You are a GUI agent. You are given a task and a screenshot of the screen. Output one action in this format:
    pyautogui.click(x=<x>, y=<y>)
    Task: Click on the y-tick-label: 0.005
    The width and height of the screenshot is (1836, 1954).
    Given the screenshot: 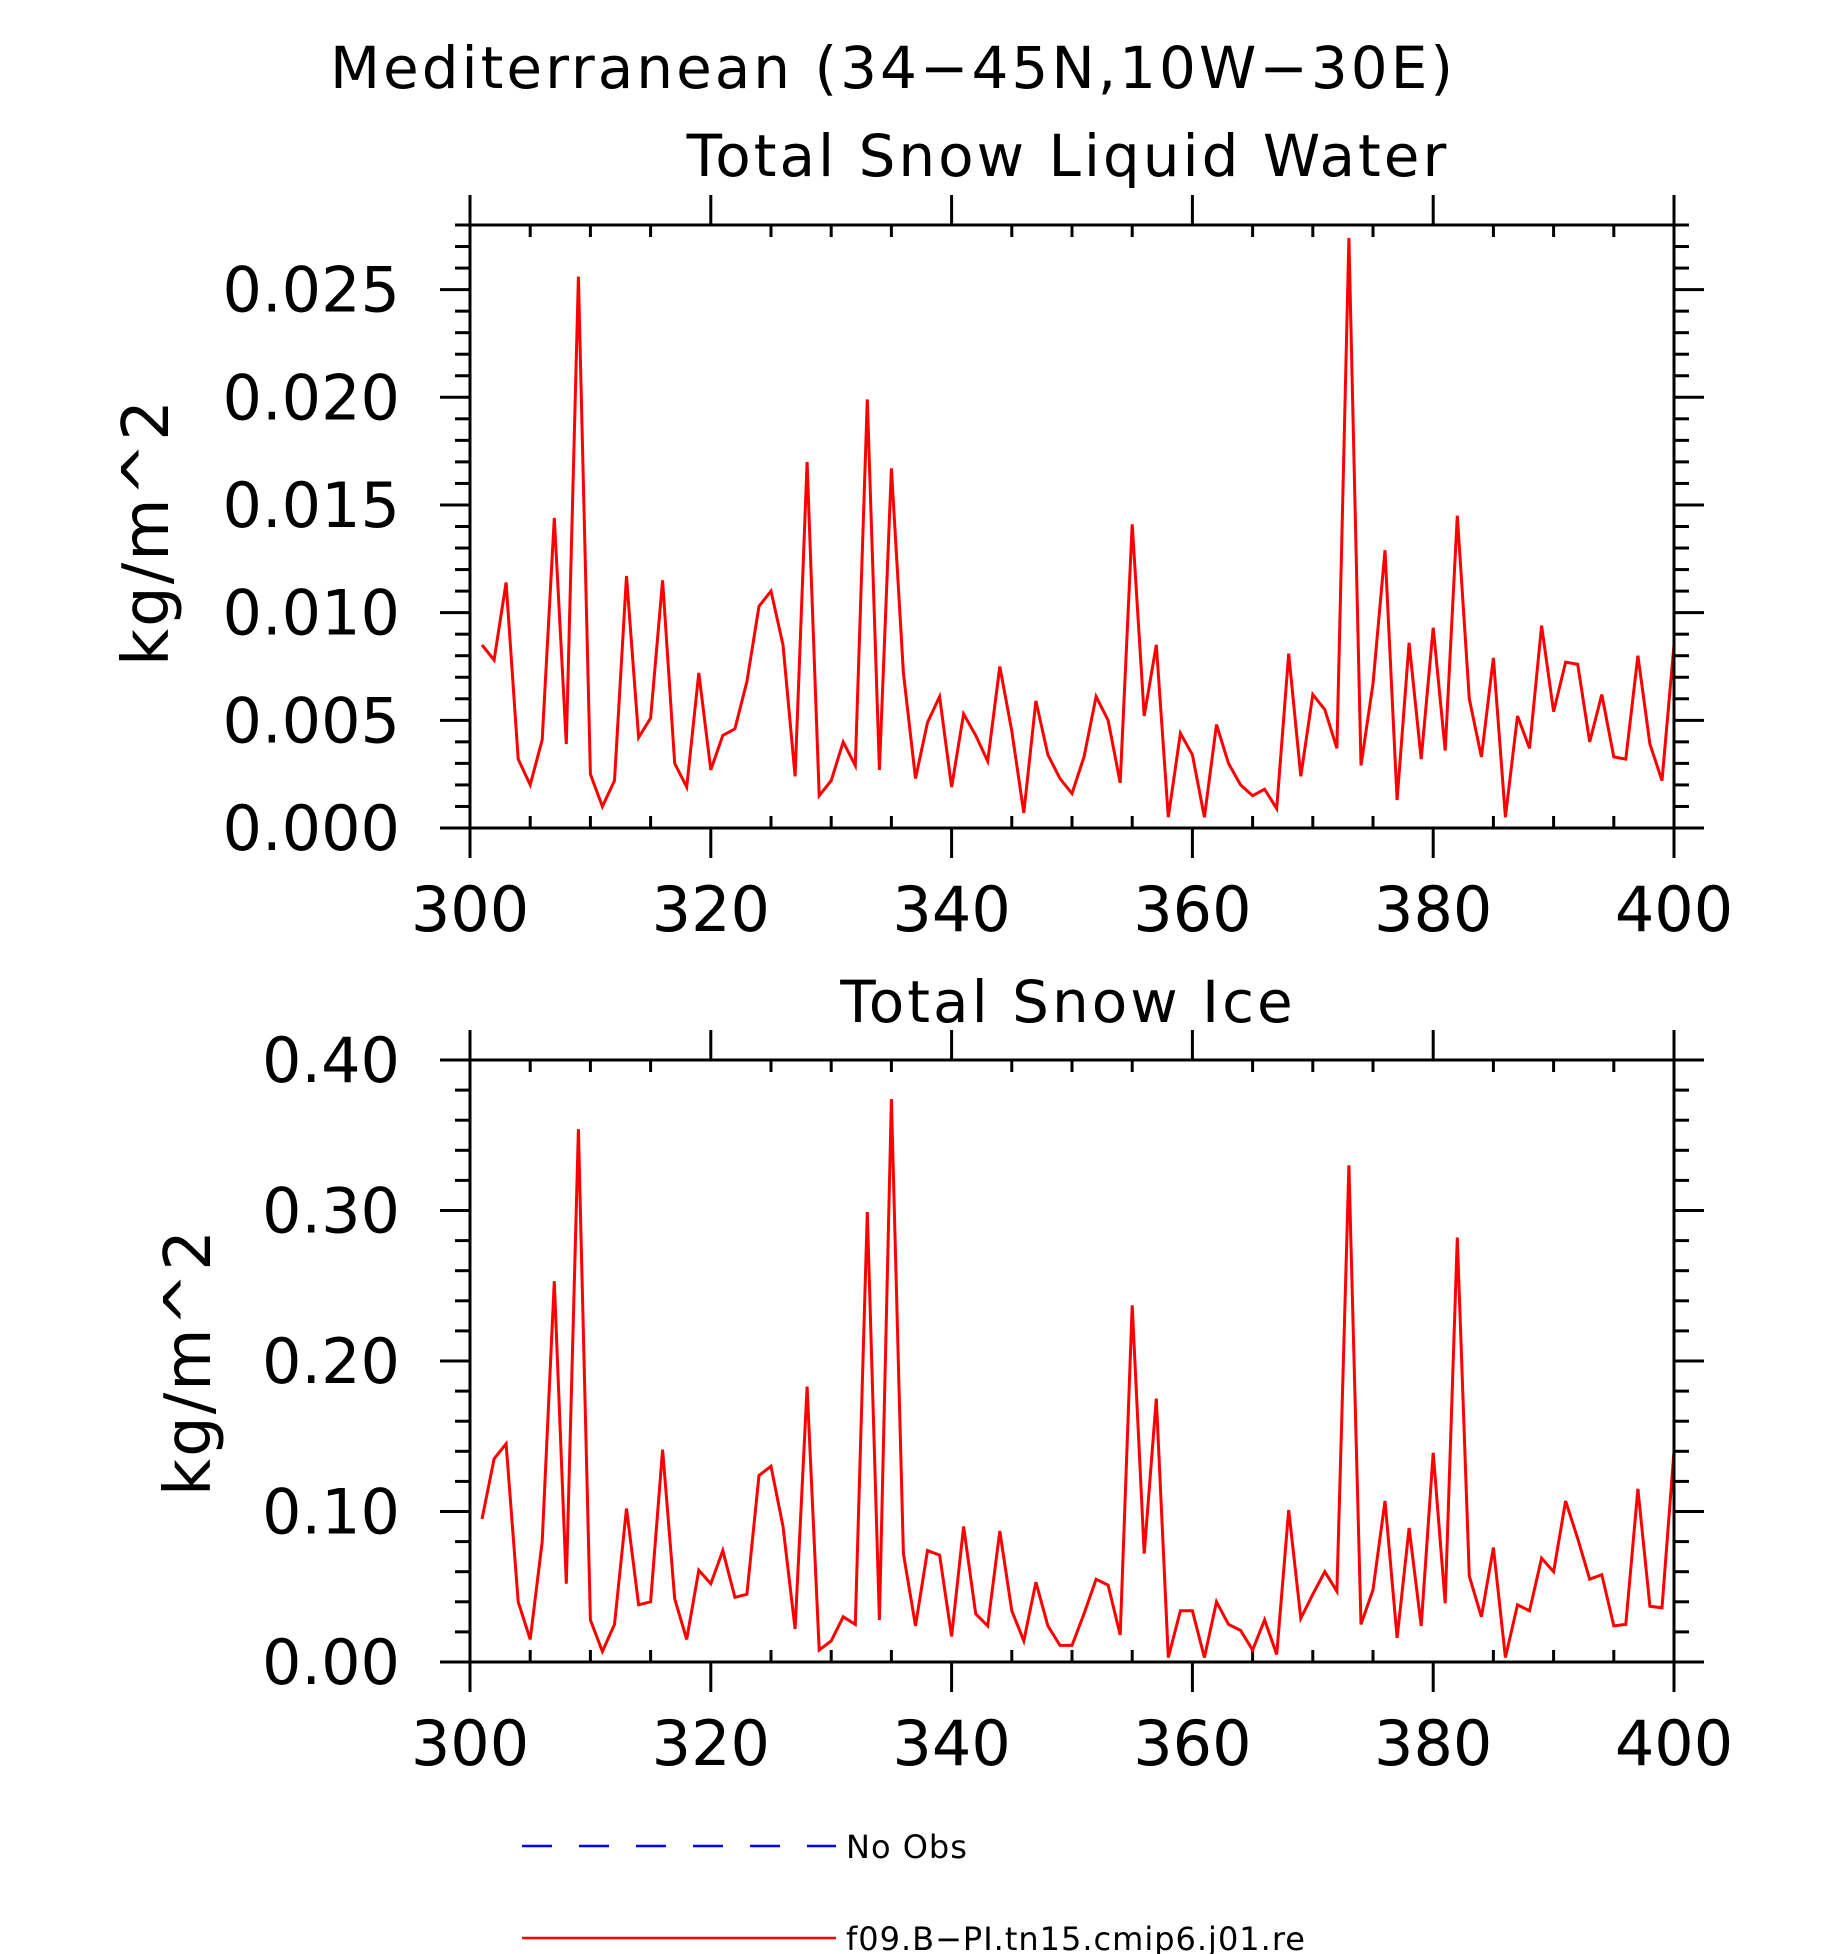 What is the action you would take?
    pyautogui.click(x=312, y=720)
    